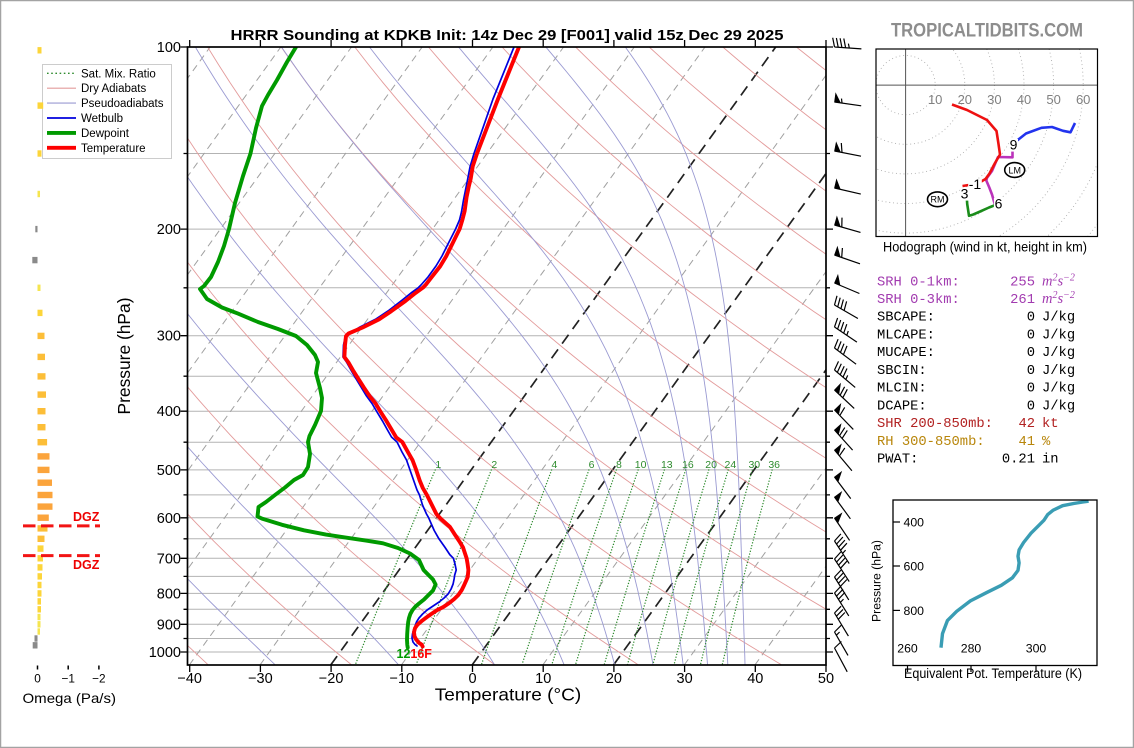 This screenshot has width=1134, height=748. What do you see at coordinates (508, 695) in the screenshot?
I see `svg-text: Temperature (°C)` at bounding box center [508, 695].